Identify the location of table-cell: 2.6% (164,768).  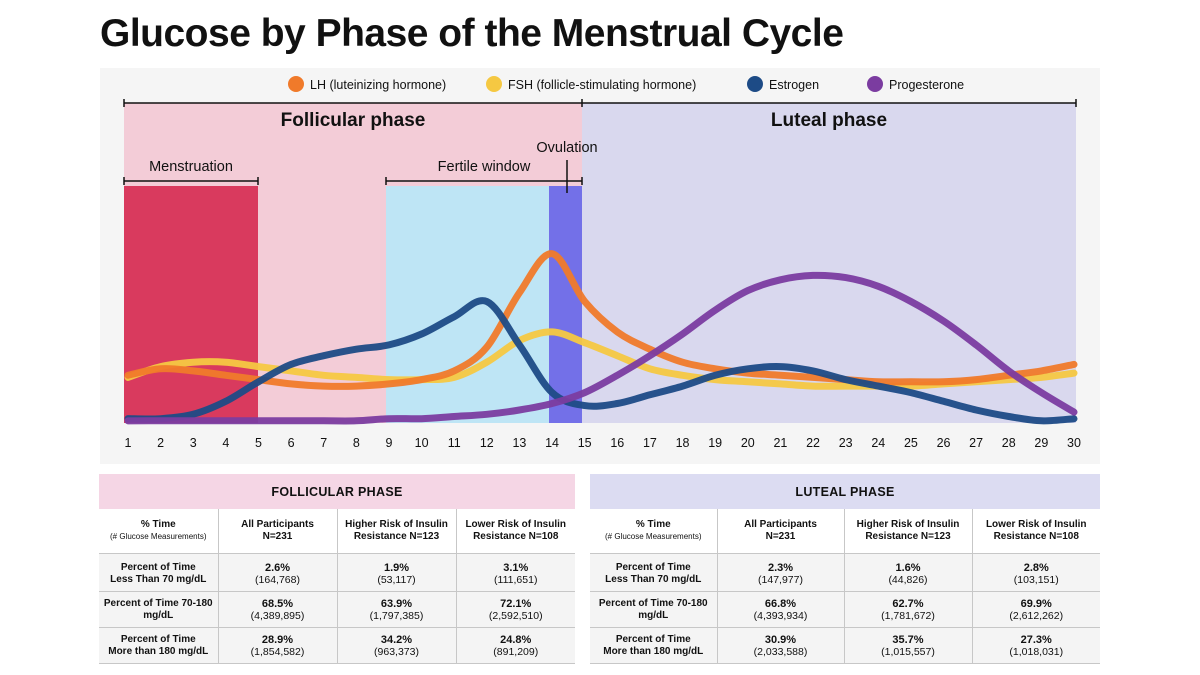
(277, 572).